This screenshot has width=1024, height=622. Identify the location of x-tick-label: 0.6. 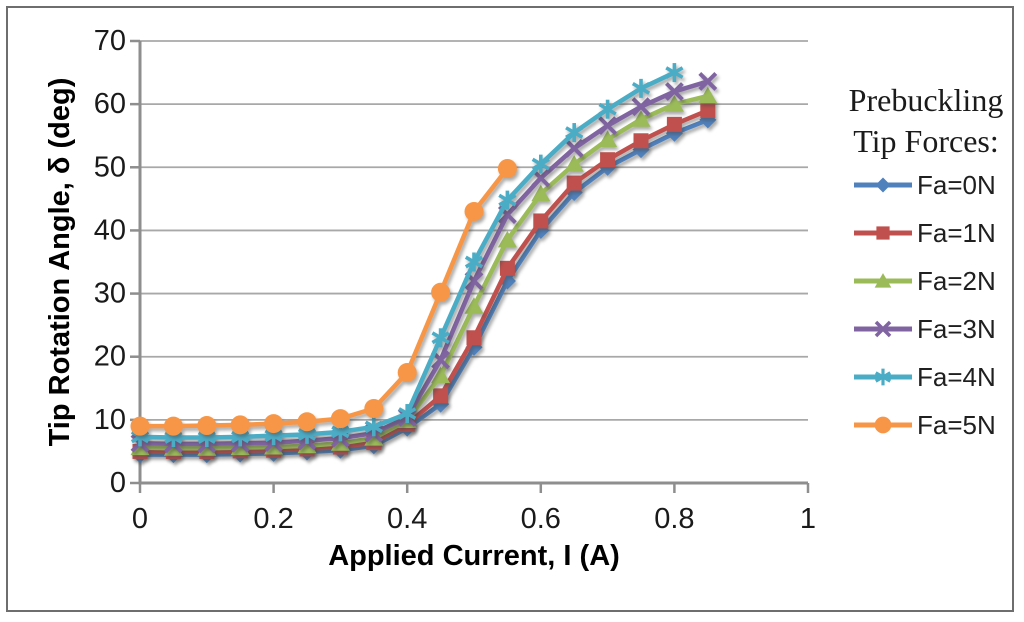
(541, 519).